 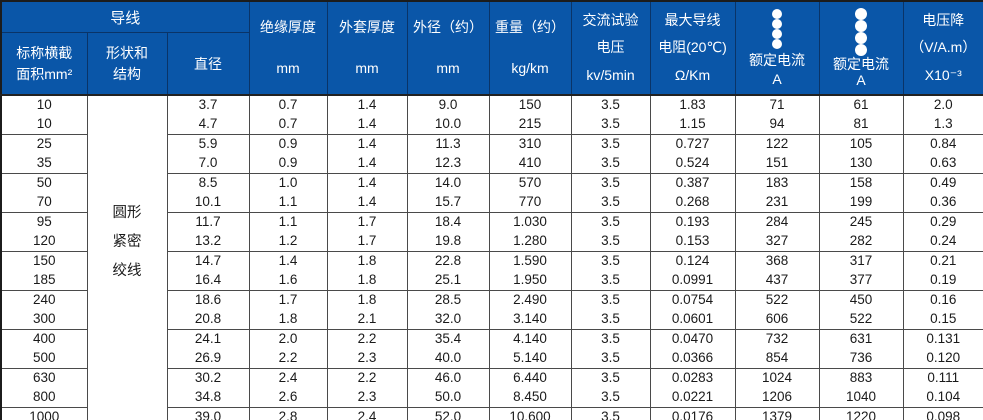 I want to click on cell: 0.727, so click(x=692, y=144).